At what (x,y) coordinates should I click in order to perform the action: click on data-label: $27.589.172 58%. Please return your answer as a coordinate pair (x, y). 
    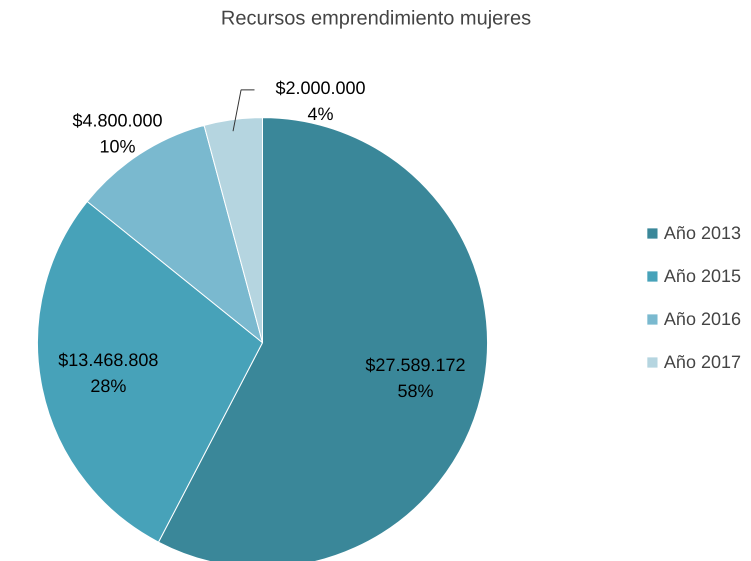
    Looking at the image, I should click on (415, 377).